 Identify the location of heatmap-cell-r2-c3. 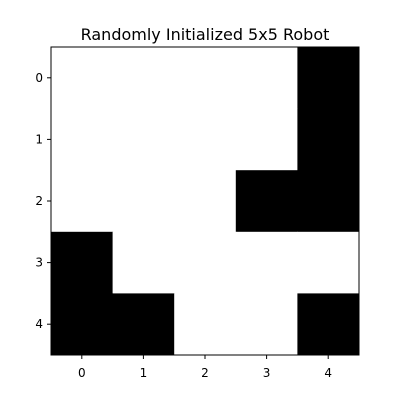
(266, 201).